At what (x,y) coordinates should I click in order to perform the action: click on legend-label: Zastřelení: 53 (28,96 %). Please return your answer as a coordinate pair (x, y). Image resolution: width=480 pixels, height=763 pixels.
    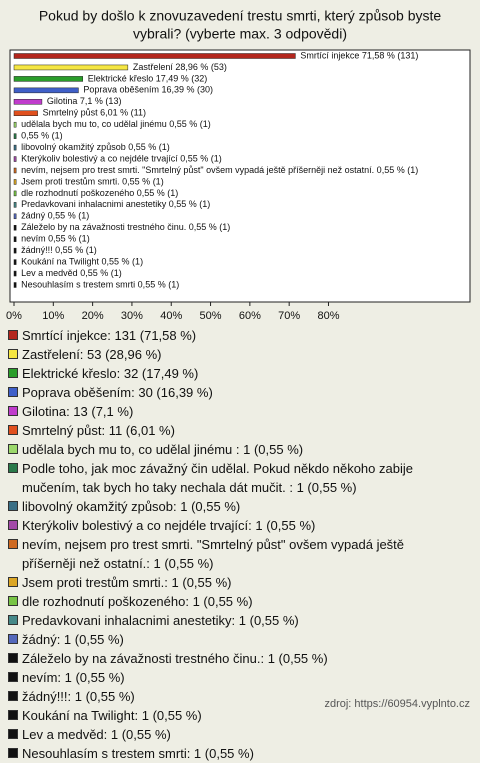
    Looking at the image, I should click on (92, 354).